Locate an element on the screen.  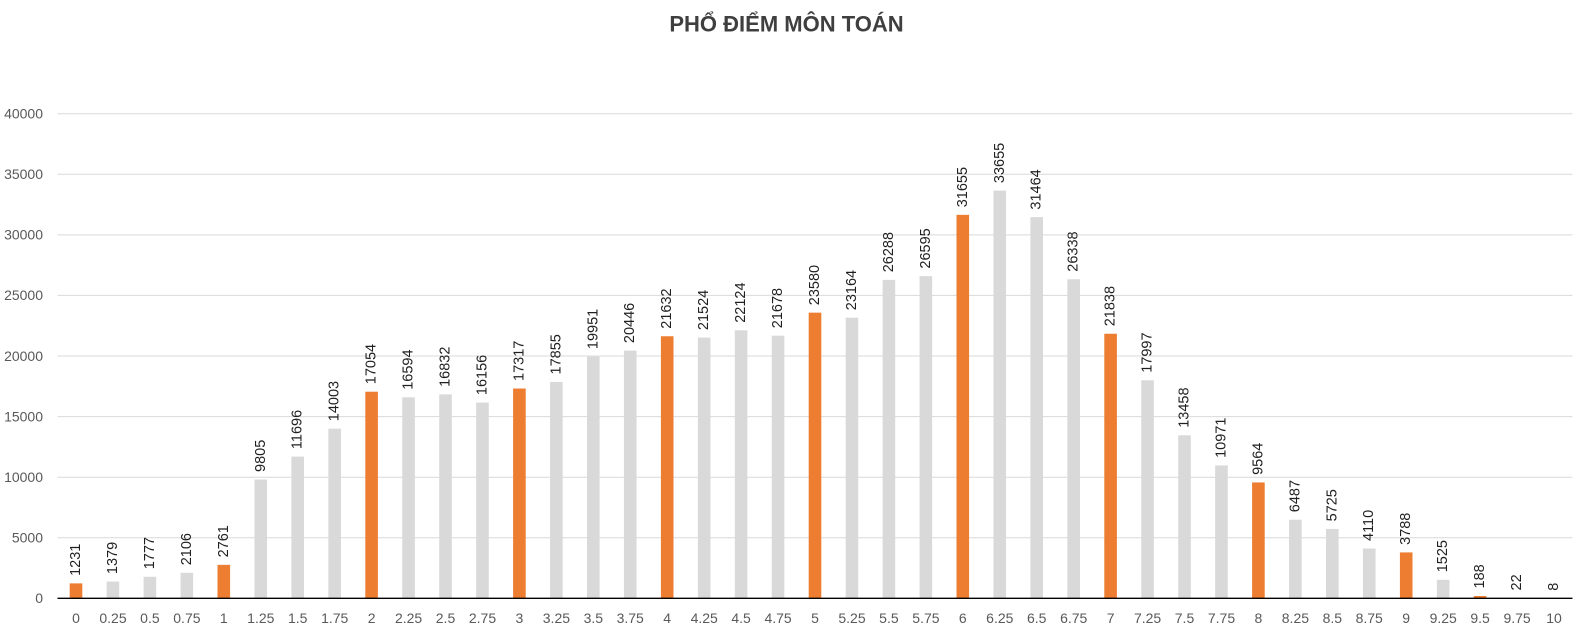
svg-text: 0.25 is located at coordinates (112, 618).